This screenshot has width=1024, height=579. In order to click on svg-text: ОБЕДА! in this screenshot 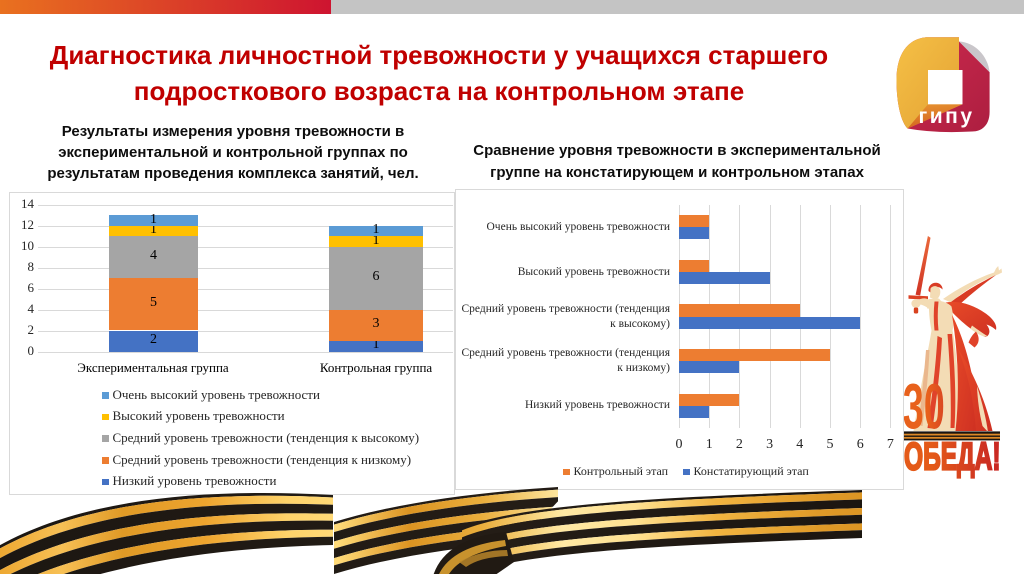, I will do `click(952, 456)`.